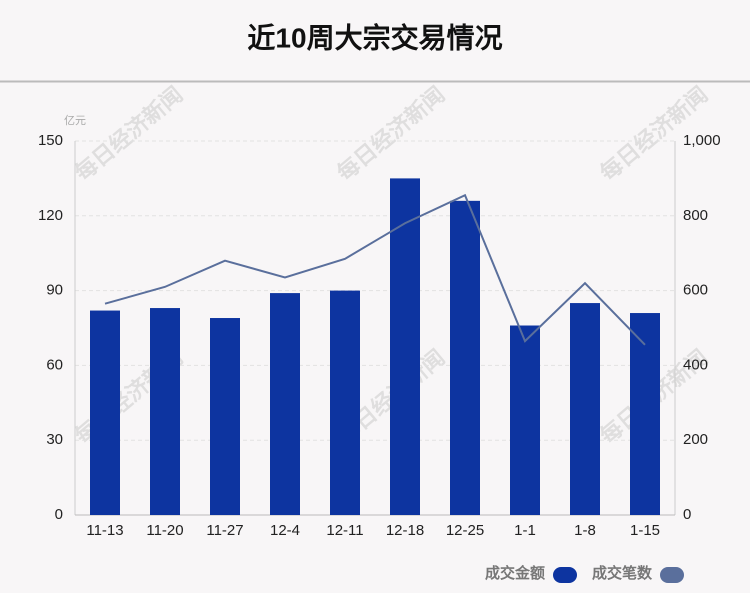  I want to click on y2-tick-label: 200, so click(695, 439).